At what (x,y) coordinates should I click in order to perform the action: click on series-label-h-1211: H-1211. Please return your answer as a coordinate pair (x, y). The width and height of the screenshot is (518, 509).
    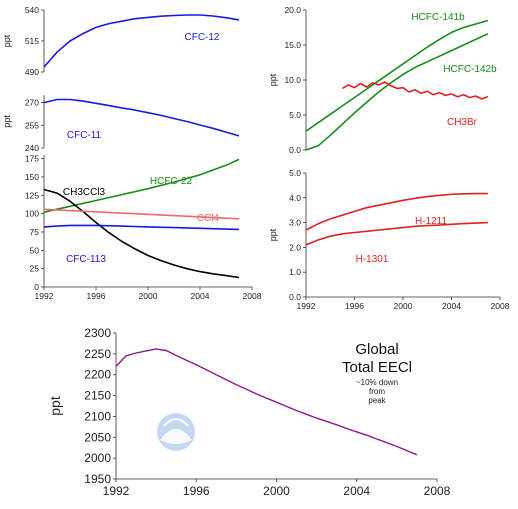
    Looking at the image, I should click on (431, 221).